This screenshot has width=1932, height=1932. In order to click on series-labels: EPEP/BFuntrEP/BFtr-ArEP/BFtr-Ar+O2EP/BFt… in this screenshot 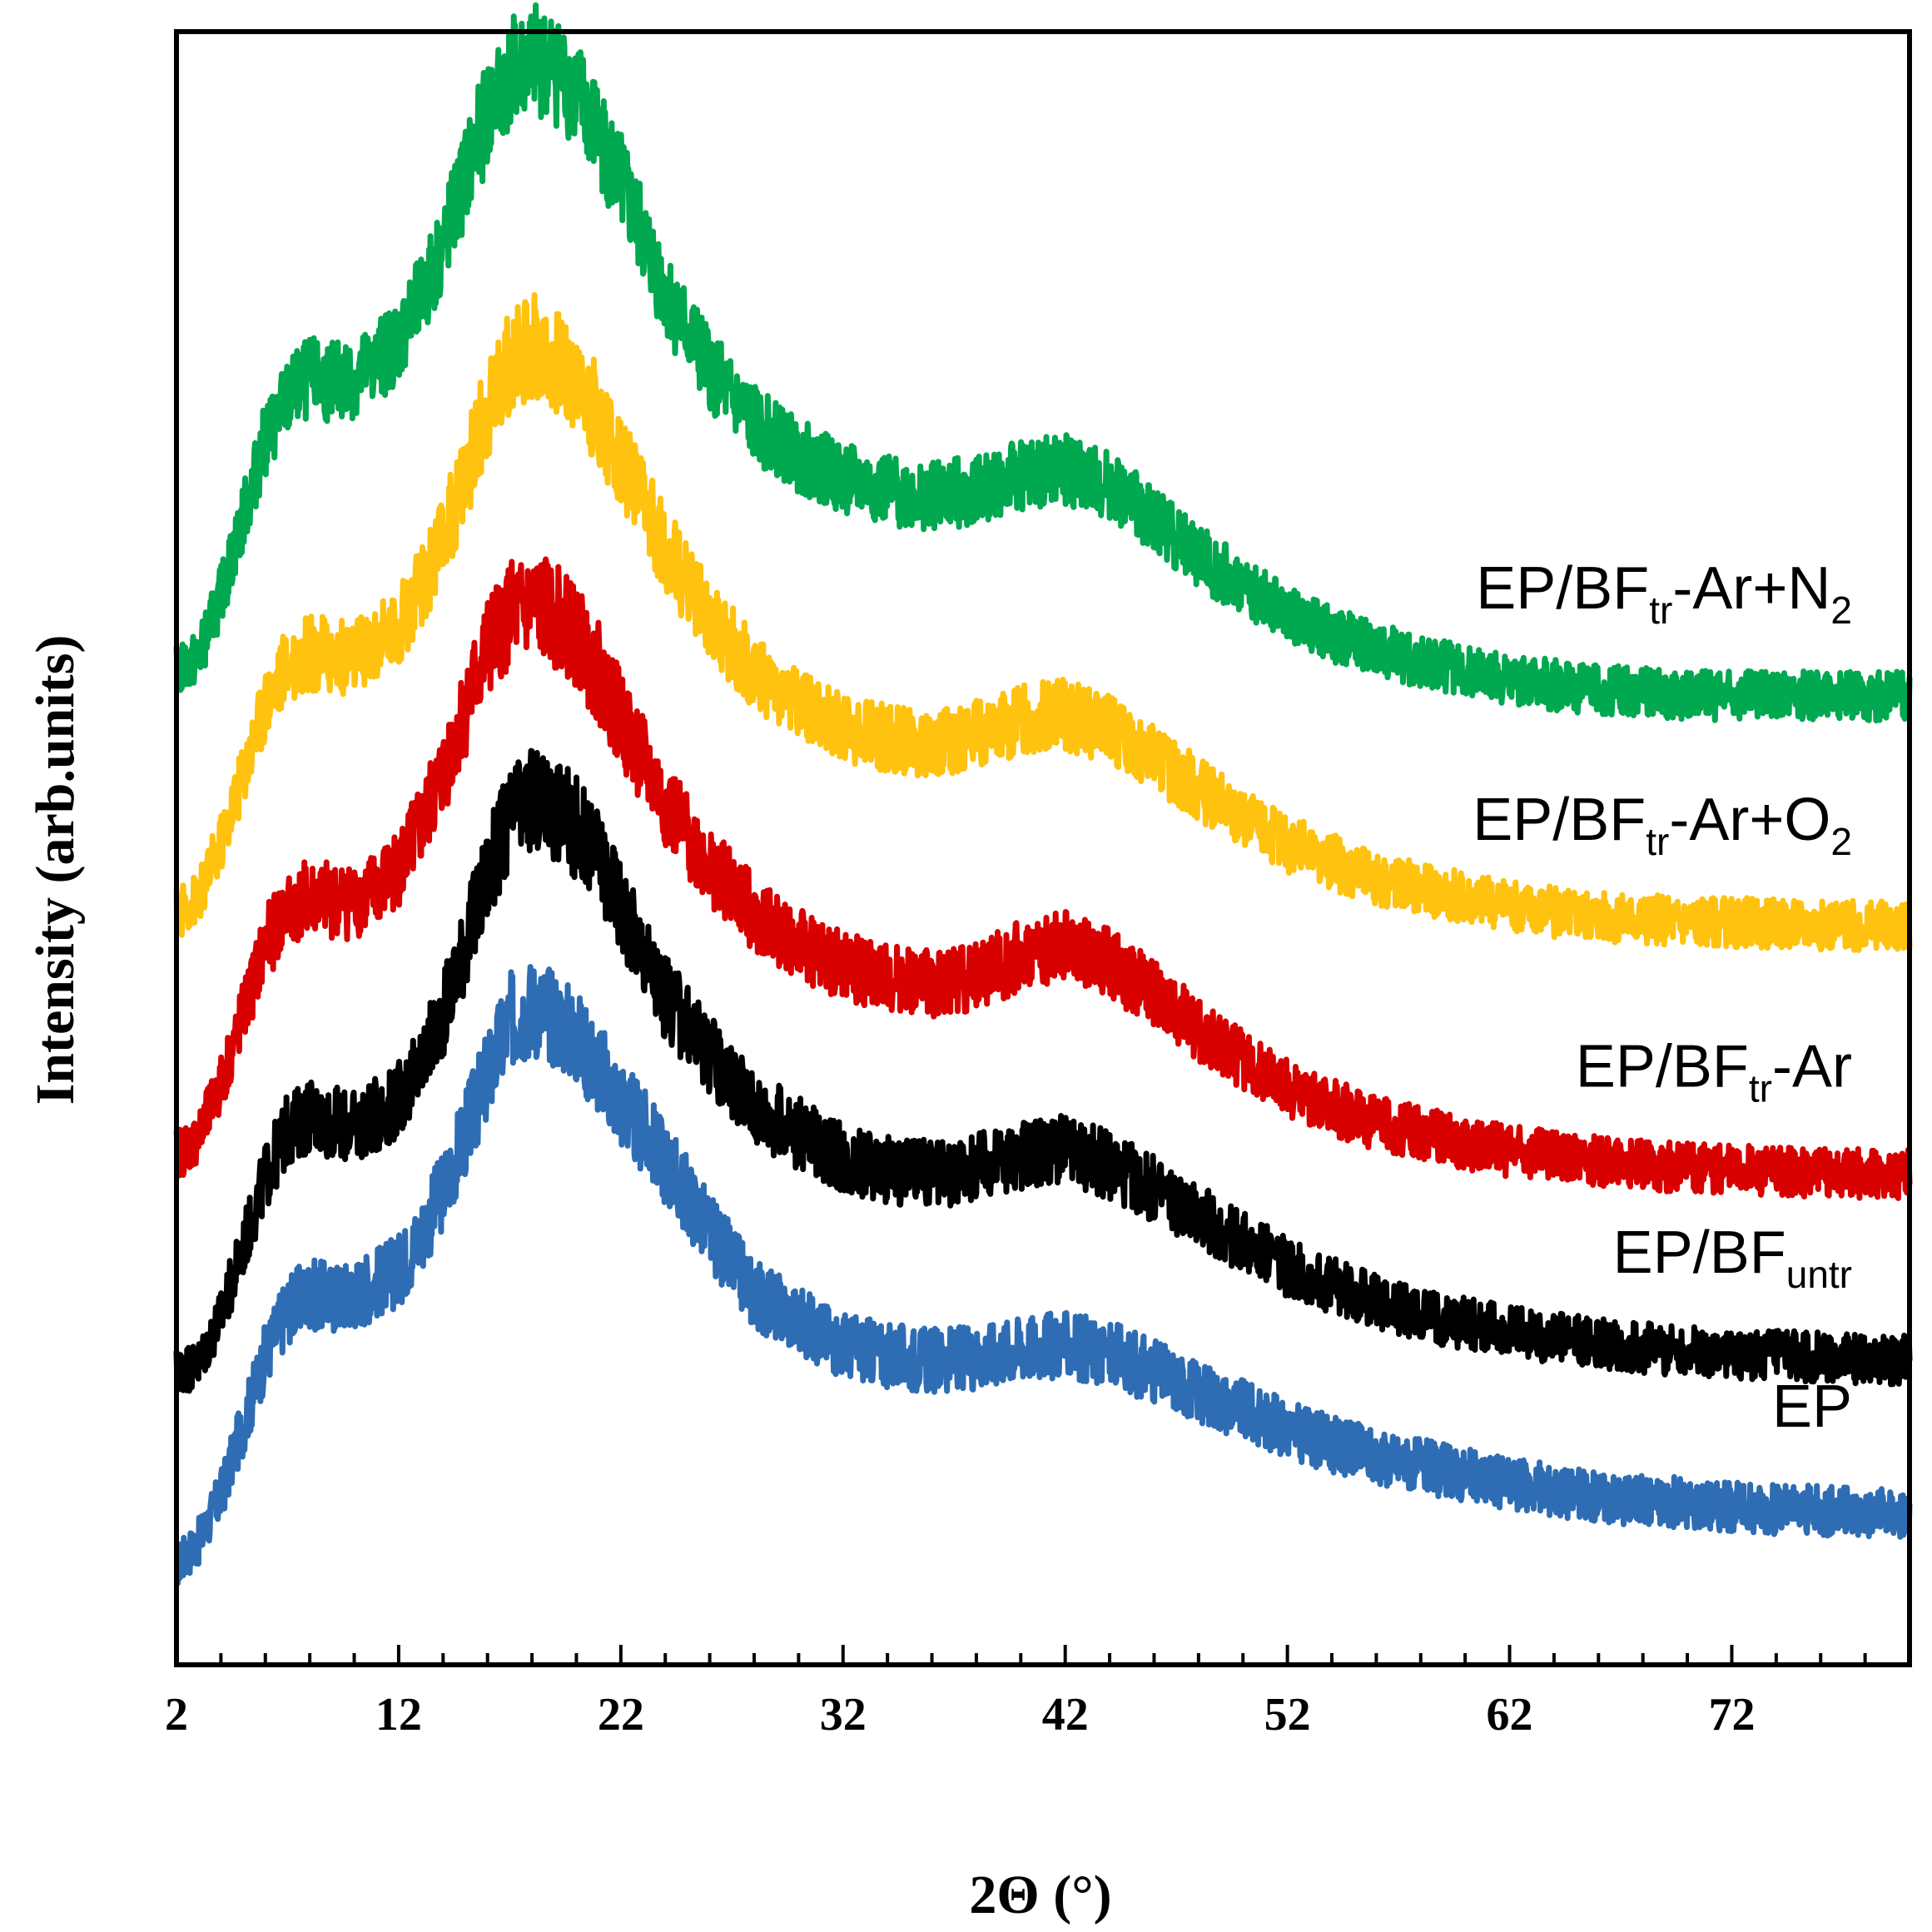, I will do `click(1662, 997)`.